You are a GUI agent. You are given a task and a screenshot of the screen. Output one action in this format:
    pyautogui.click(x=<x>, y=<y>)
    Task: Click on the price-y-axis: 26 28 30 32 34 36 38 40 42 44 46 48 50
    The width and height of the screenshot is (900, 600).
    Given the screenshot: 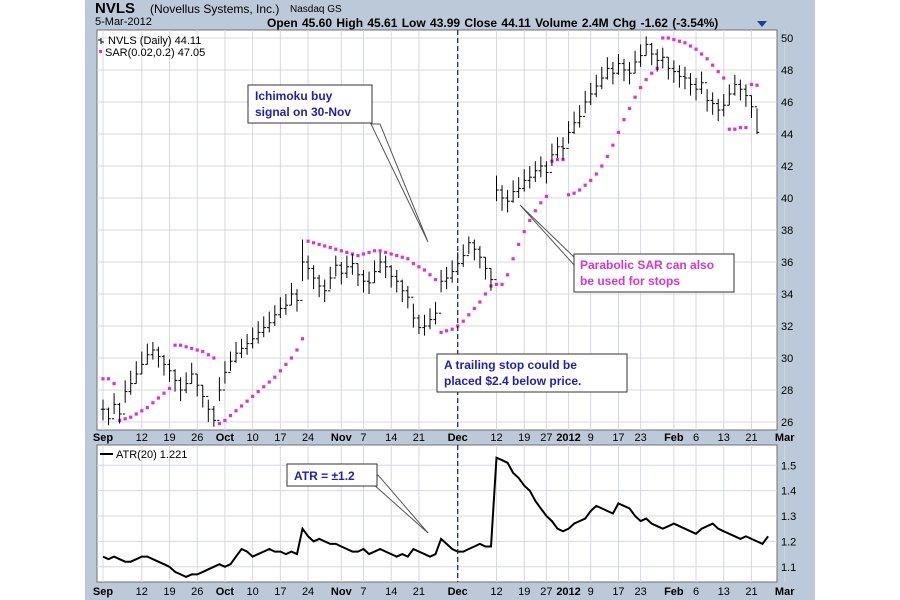 What is the action you would take?
    pyautogui.click(x=787, y=231)
    